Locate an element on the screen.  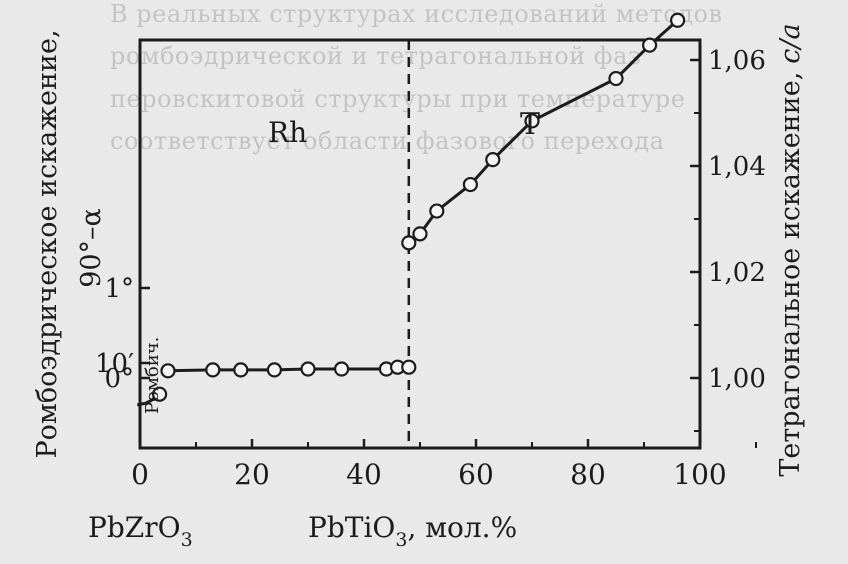
y-left-tick-label: 0° is located at coordinates (119, 379).